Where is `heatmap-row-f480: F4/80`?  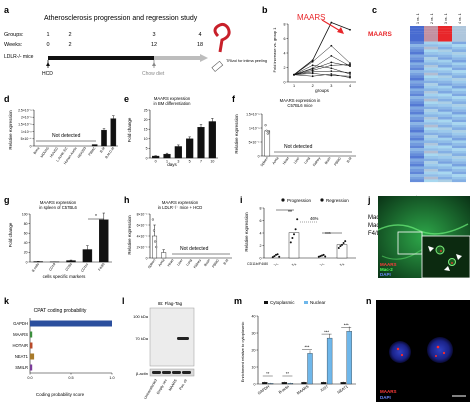 heatmap-row-f480: F4/80 is located at coordinates (376, 234).